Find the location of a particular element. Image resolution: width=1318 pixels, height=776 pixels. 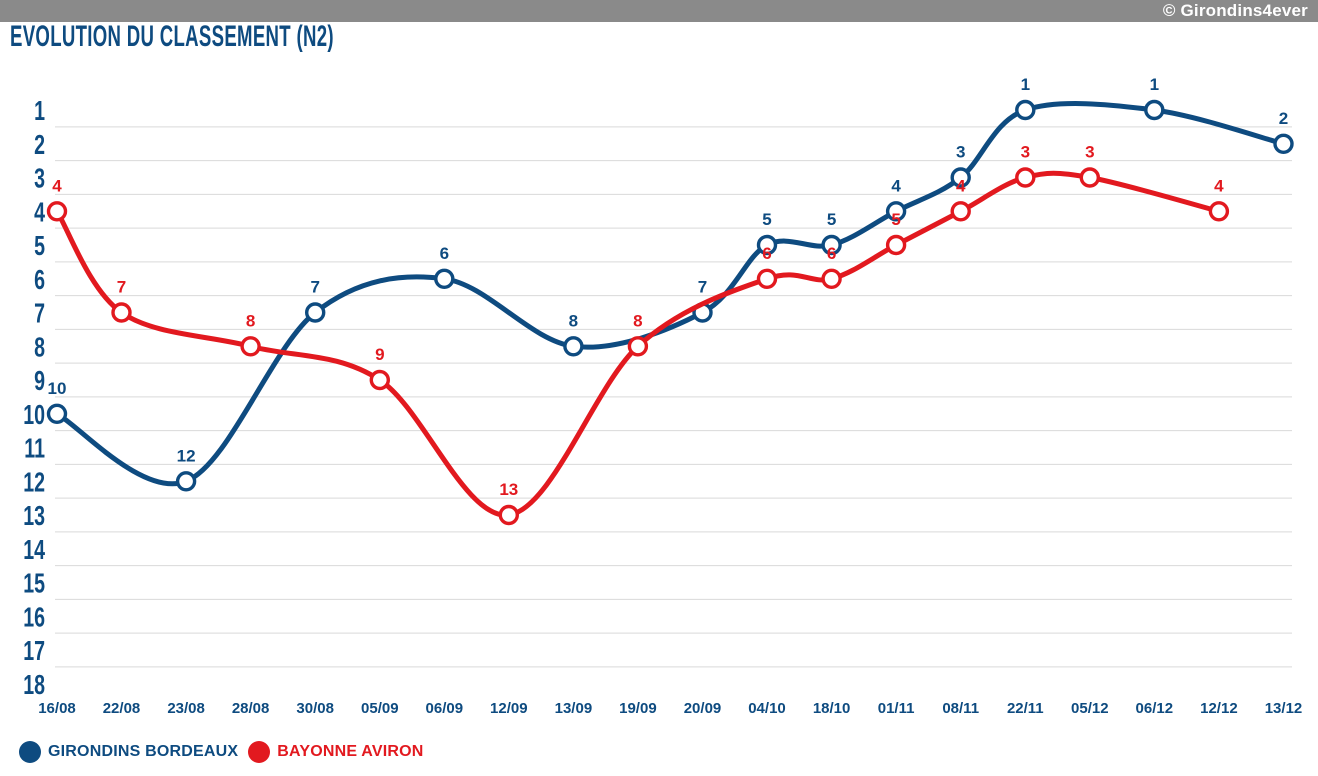

y-tick-label: 5 is located at coordinates (39, 246).